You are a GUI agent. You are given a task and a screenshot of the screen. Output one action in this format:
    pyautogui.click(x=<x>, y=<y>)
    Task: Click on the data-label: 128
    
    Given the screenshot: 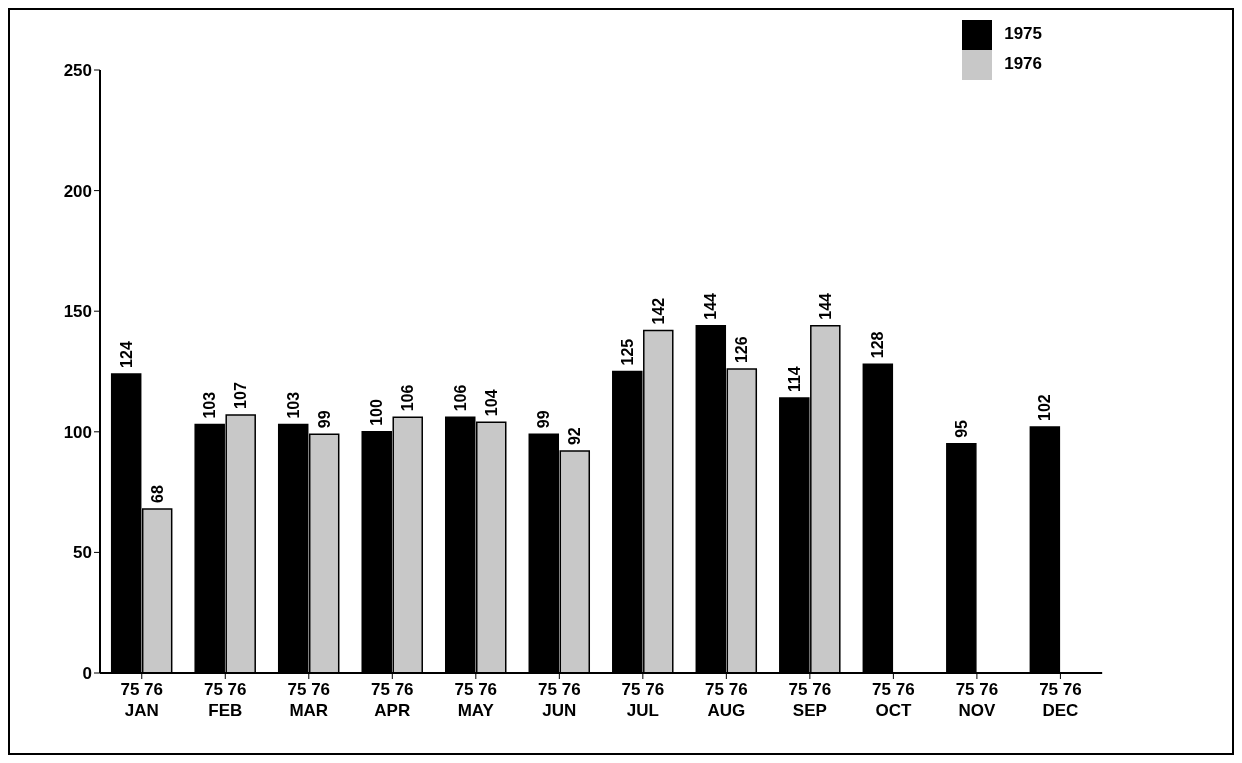 What is the action you would take?
    pyautogui.click(x=878, y=345)
    